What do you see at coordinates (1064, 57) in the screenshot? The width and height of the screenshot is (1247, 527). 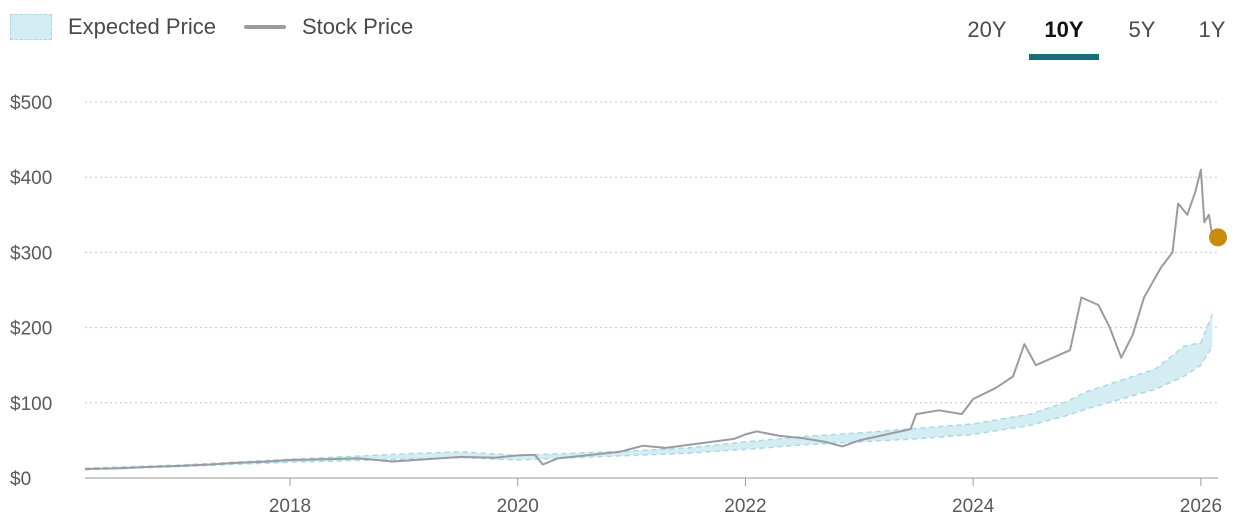 I see `active-range-underline` at bounding box center [1064, 57].